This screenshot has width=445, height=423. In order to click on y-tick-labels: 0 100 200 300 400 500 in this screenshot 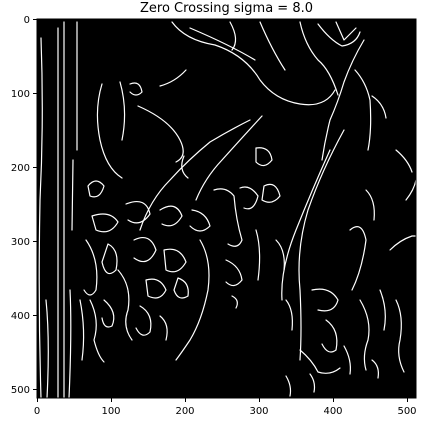, I will do `click(20, 205)`.